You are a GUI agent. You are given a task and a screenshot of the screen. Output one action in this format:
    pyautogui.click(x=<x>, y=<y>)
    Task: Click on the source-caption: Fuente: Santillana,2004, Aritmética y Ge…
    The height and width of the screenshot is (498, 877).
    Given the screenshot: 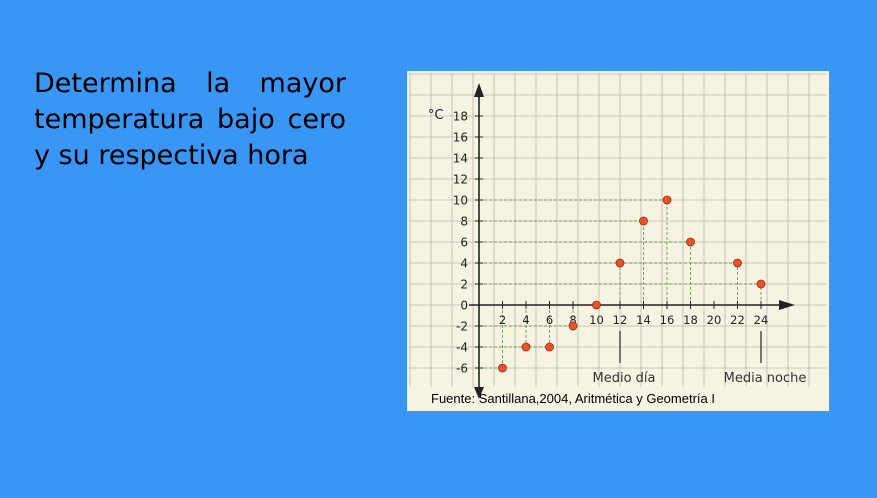 What is the action you would take?
    pyautogui.click(x=573, y=398)
    